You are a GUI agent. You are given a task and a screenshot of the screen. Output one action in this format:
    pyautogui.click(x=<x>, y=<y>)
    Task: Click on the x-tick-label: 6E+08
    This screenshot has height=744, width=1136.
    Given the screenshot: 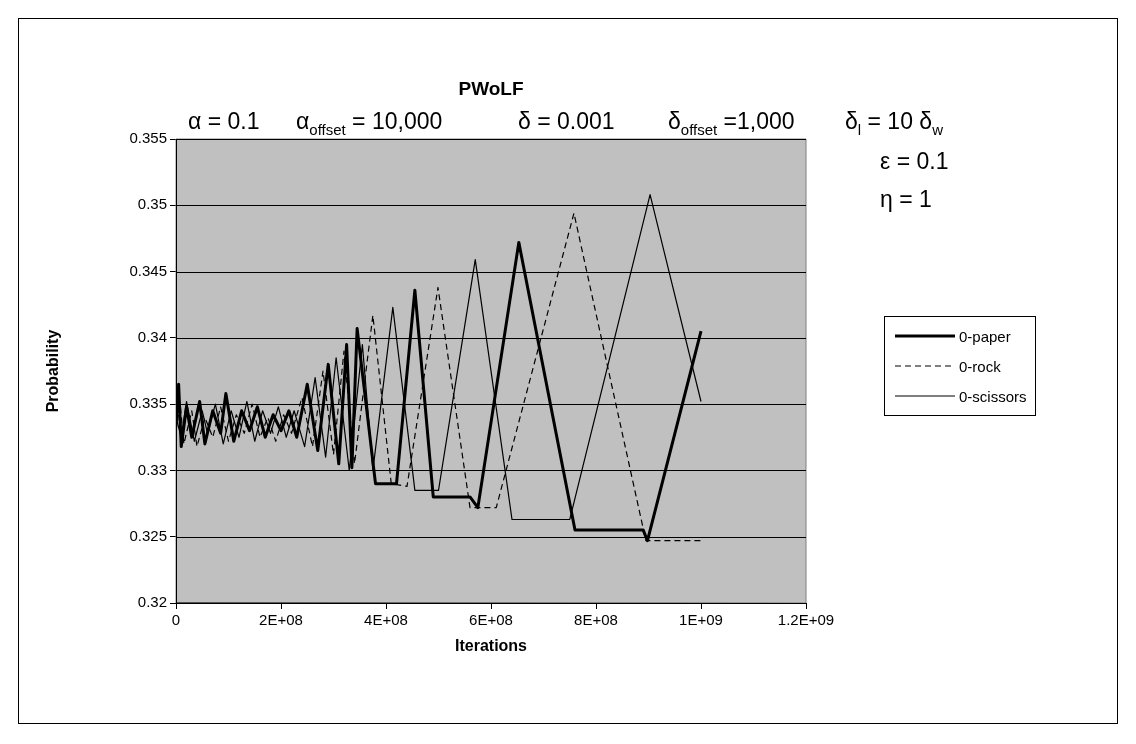 What is the action you would take?
    pyautogui.click(x=491, y=620)
    